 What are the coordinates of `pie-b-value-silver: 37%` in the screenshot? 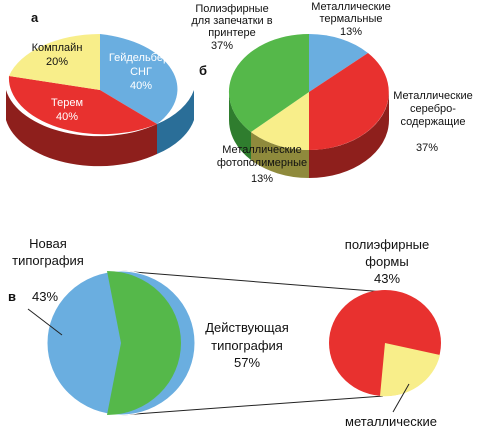 It's located at (427, 148).